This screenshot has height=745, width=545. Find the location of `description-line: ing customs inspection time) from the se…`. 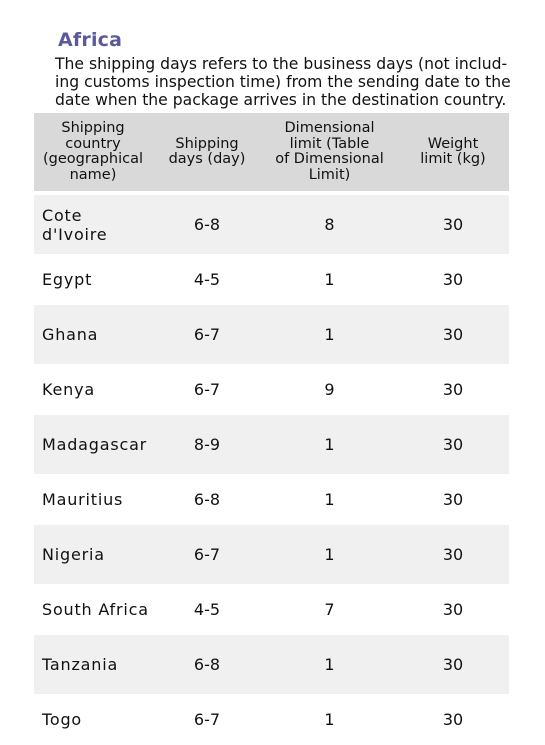

description-line: ing customs inspection time) from the se… is located at coordinates (283, 82).